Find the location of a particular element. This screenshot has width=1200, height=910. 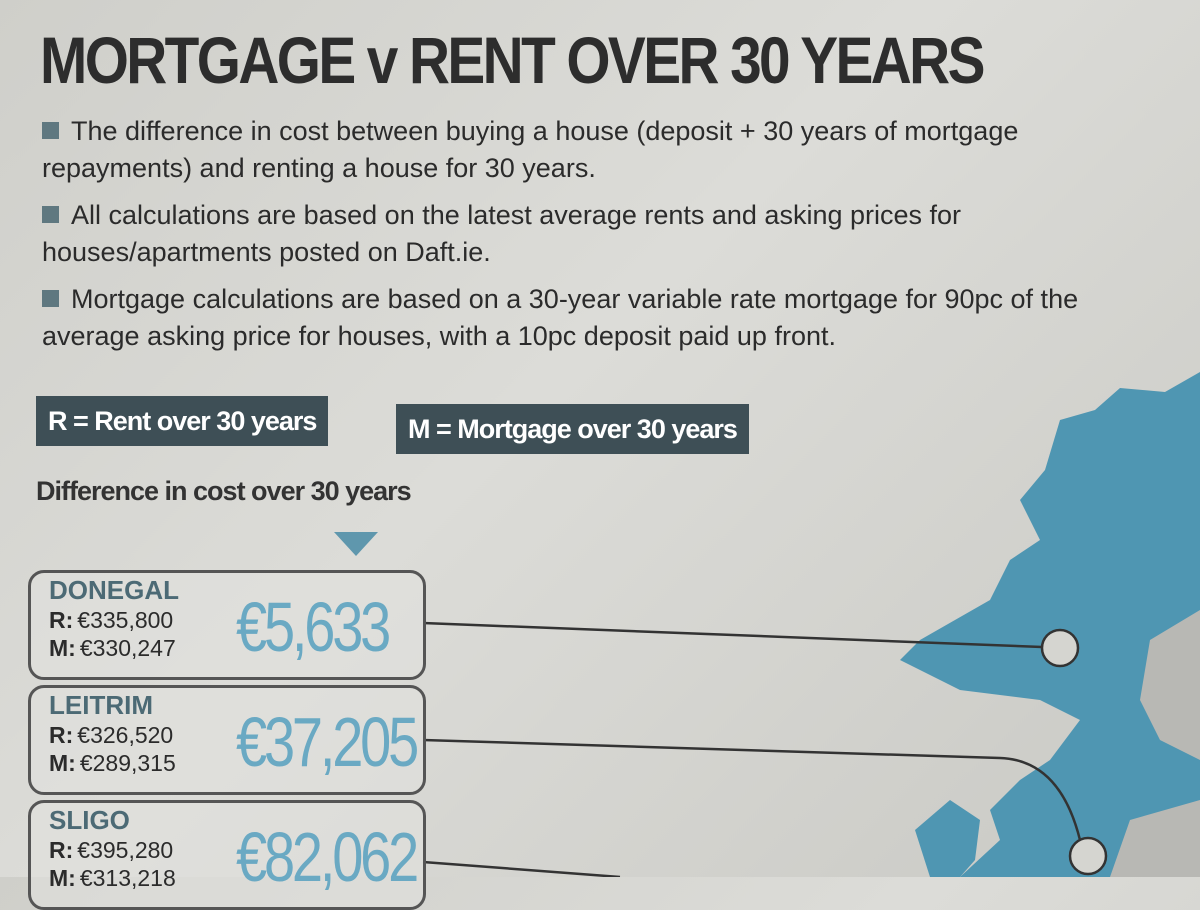

subheading: Difference in cost over 30 years is located at coordinates (224, 491).